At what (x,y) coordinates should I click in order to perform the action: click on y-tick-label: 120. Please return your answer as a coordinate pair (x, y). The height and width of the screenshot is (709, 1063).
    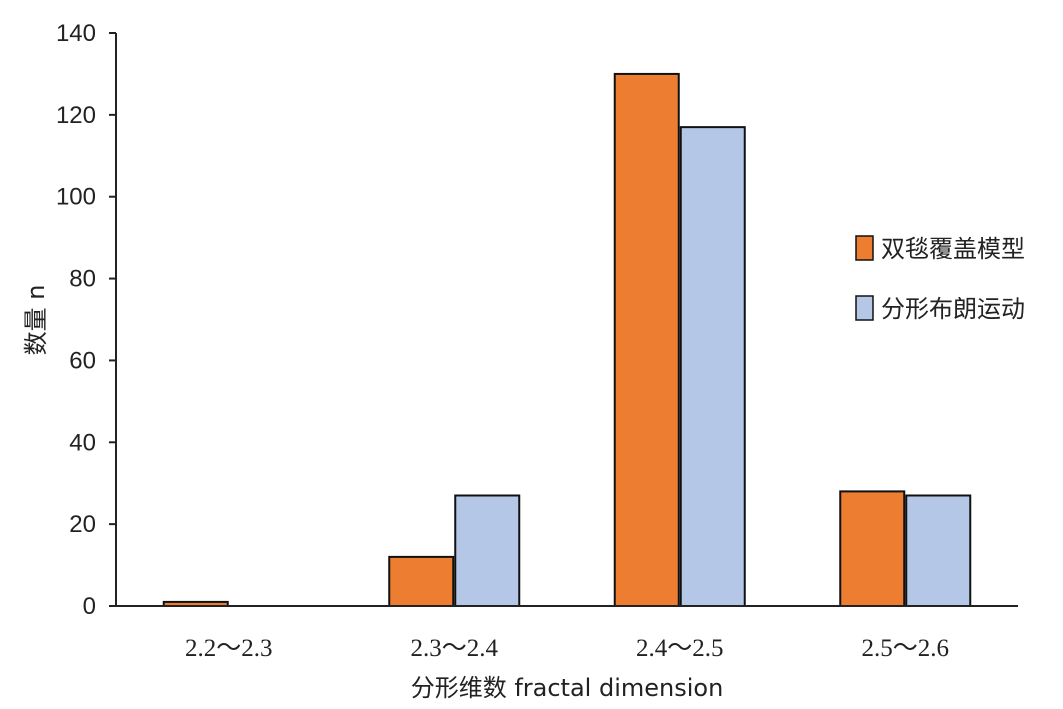
    Looking at the image, I should click on (76, 115).